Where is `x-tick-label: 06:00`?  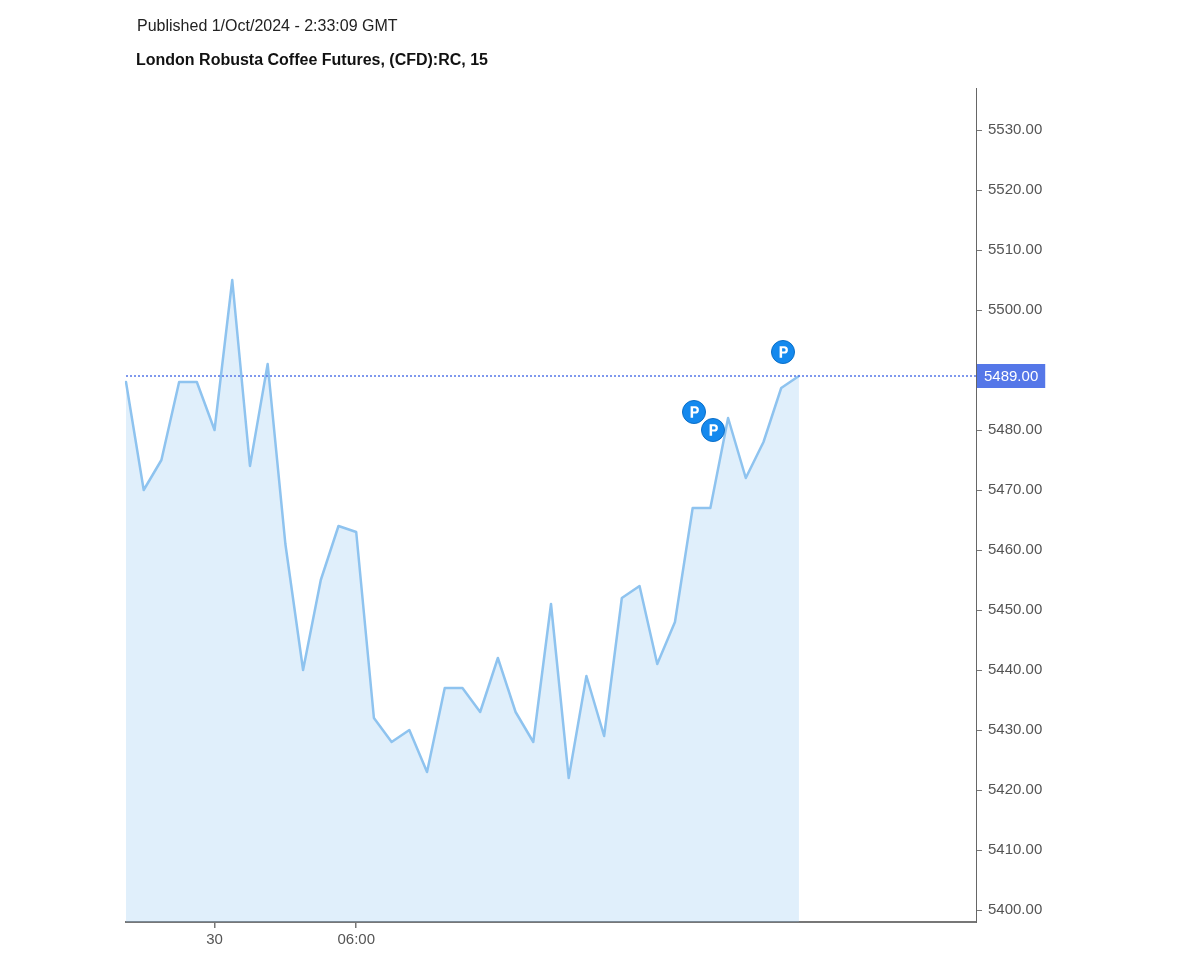
x-tick-label: 06:00 is located at coordinates (356, 939).